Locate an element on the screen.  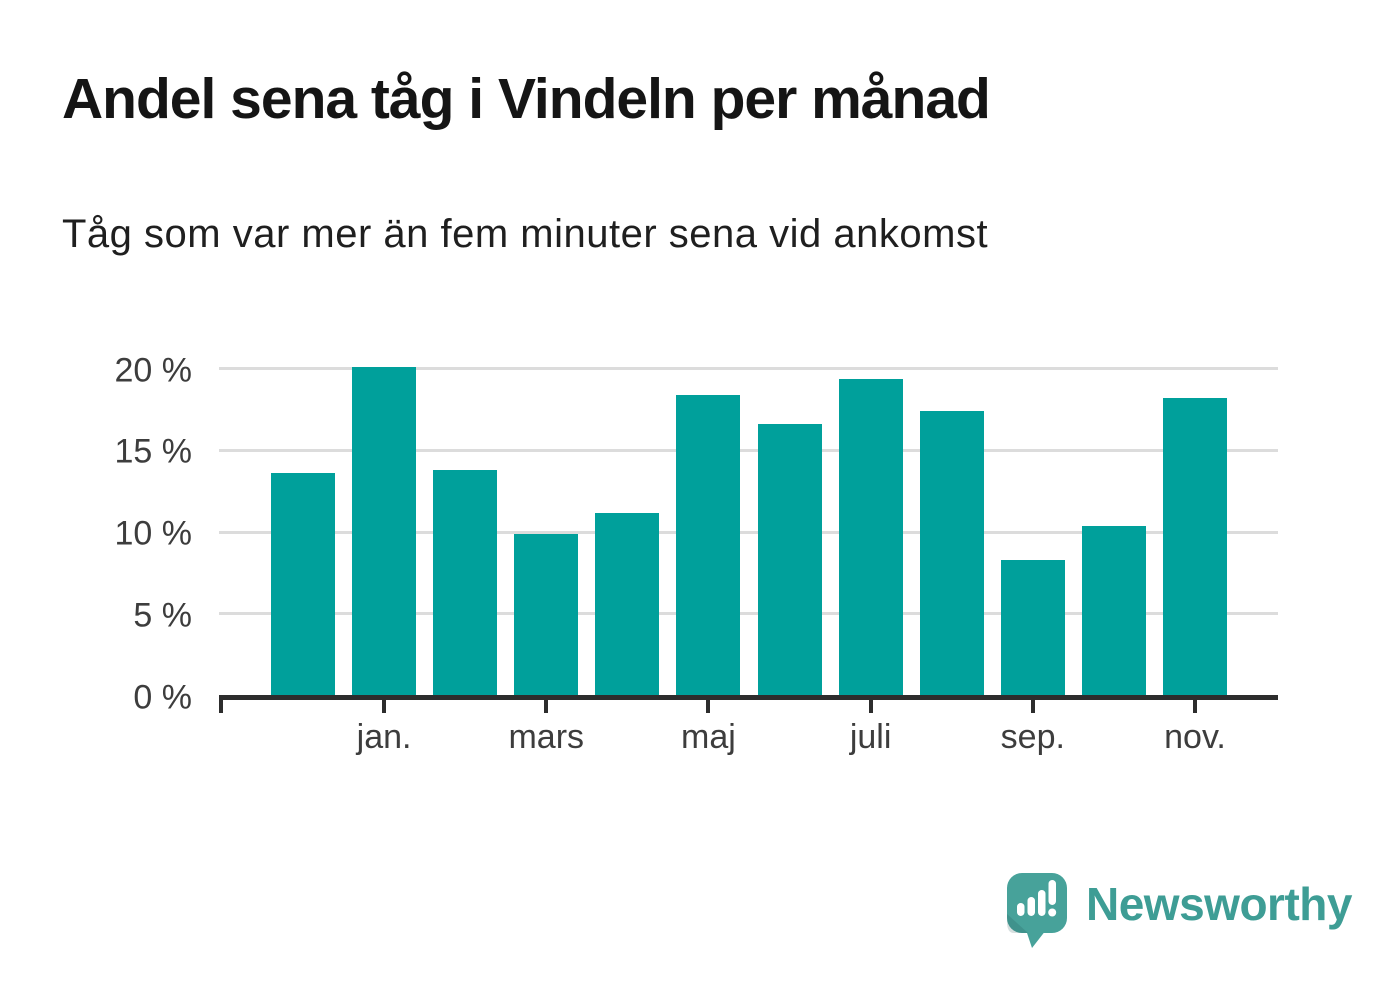
x-axis-label-juli: juli is located at coordinates (870, 737).